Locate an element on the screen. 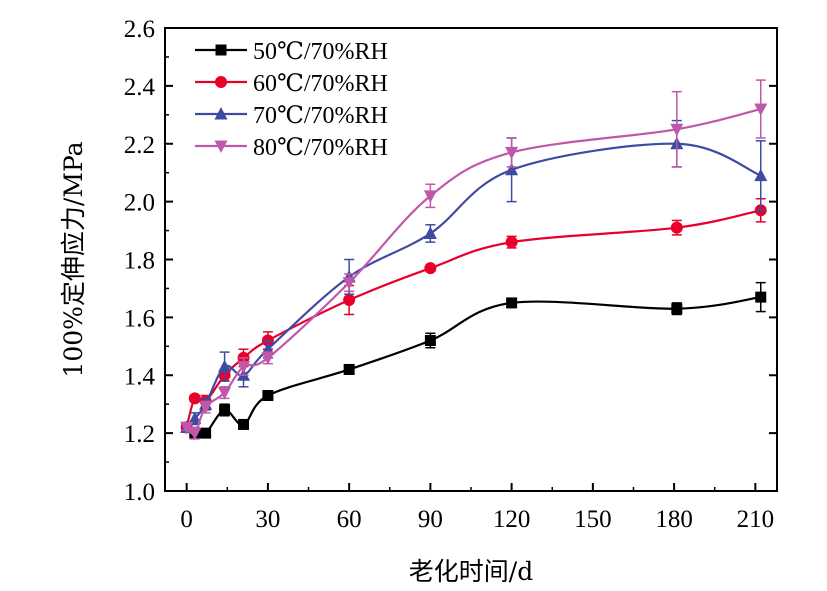 The image size is (827, 591). x-tick-label: 30 is located at coordinates (267, 519).